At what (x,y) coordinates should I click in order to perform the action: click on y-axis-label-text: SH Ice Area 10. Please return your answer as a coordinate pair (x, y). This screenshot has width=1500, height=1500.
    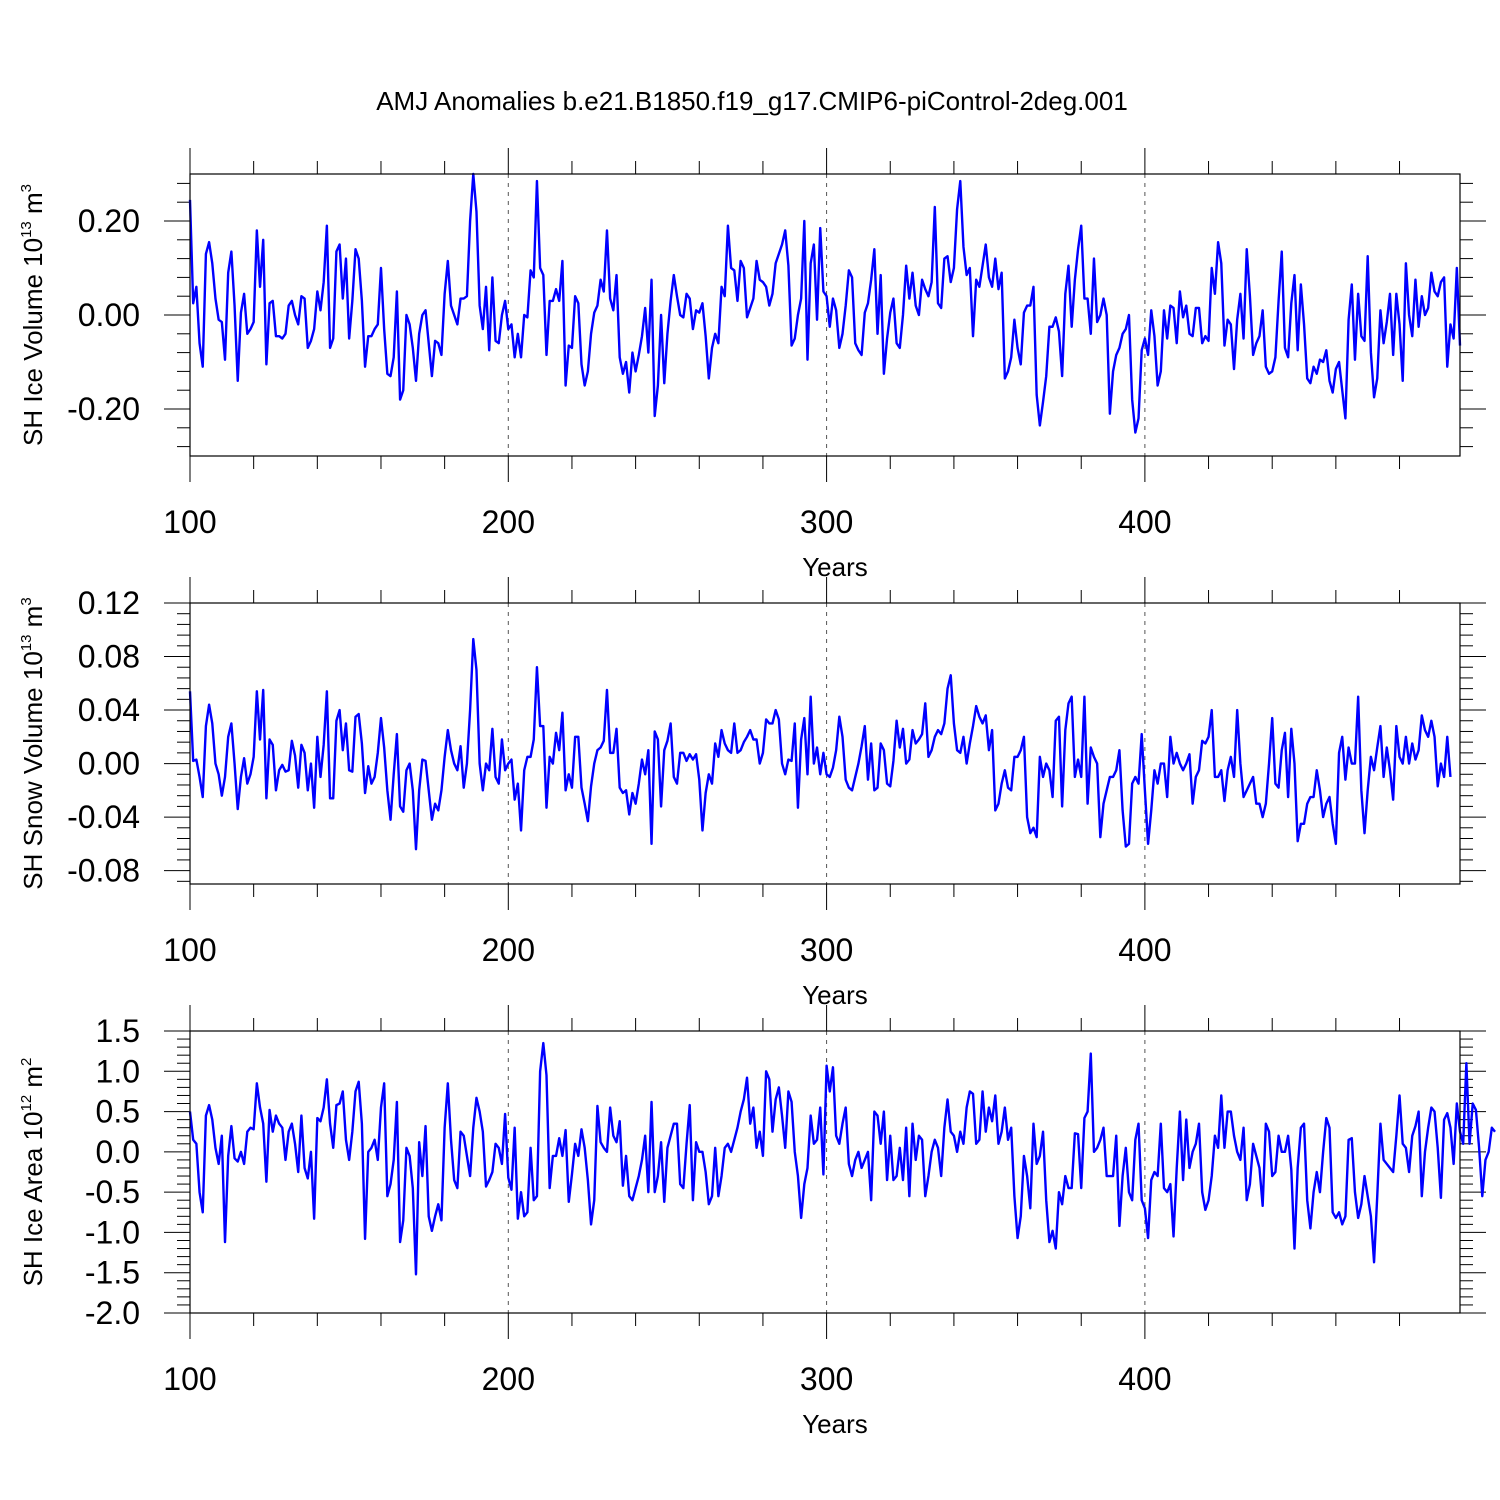
    Looking at the image, I should click on (33, 1199).